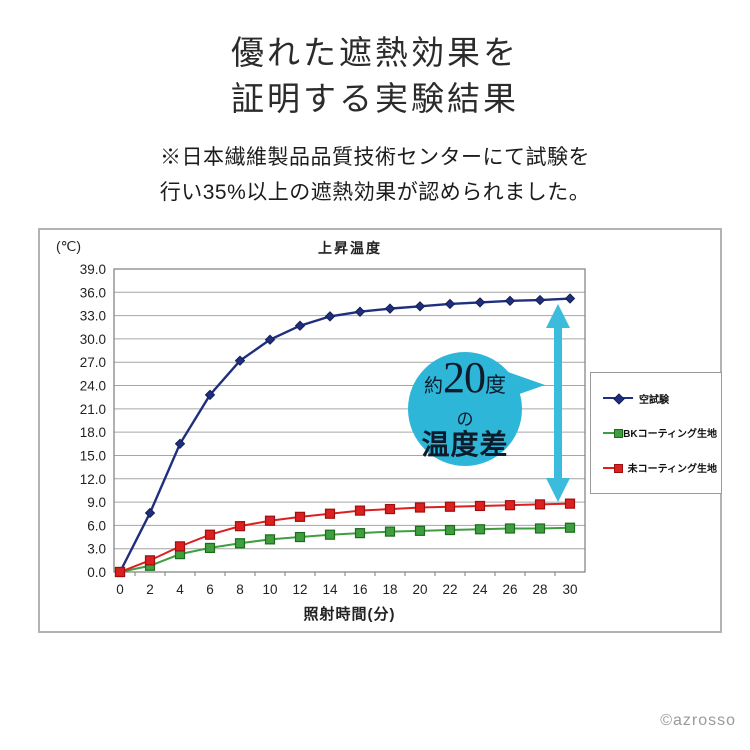  I want to click on x-tick-label: 6, so click(210, 589).